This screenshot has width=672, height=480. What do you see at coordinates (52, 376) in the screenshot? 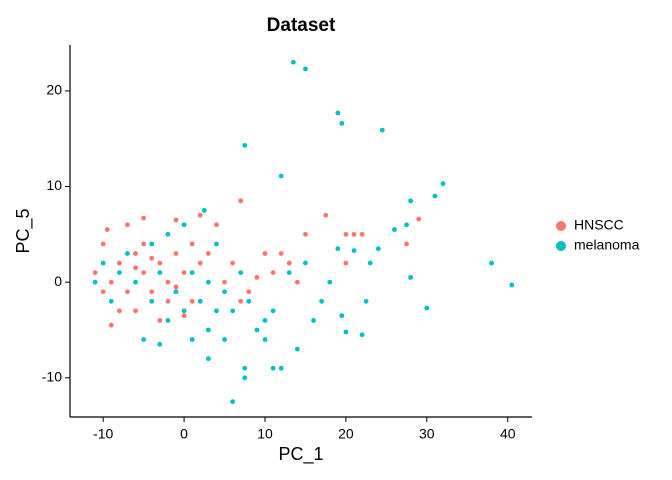
I see `y-tick-label: -10` at bounding box center [52, 376].